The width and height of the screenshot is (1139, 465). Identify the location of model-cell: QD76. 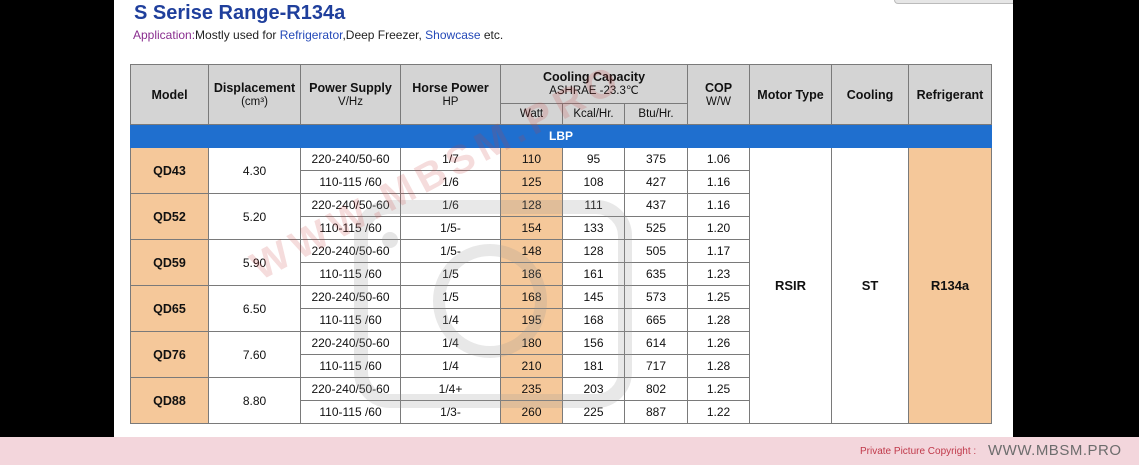
(169, 354).